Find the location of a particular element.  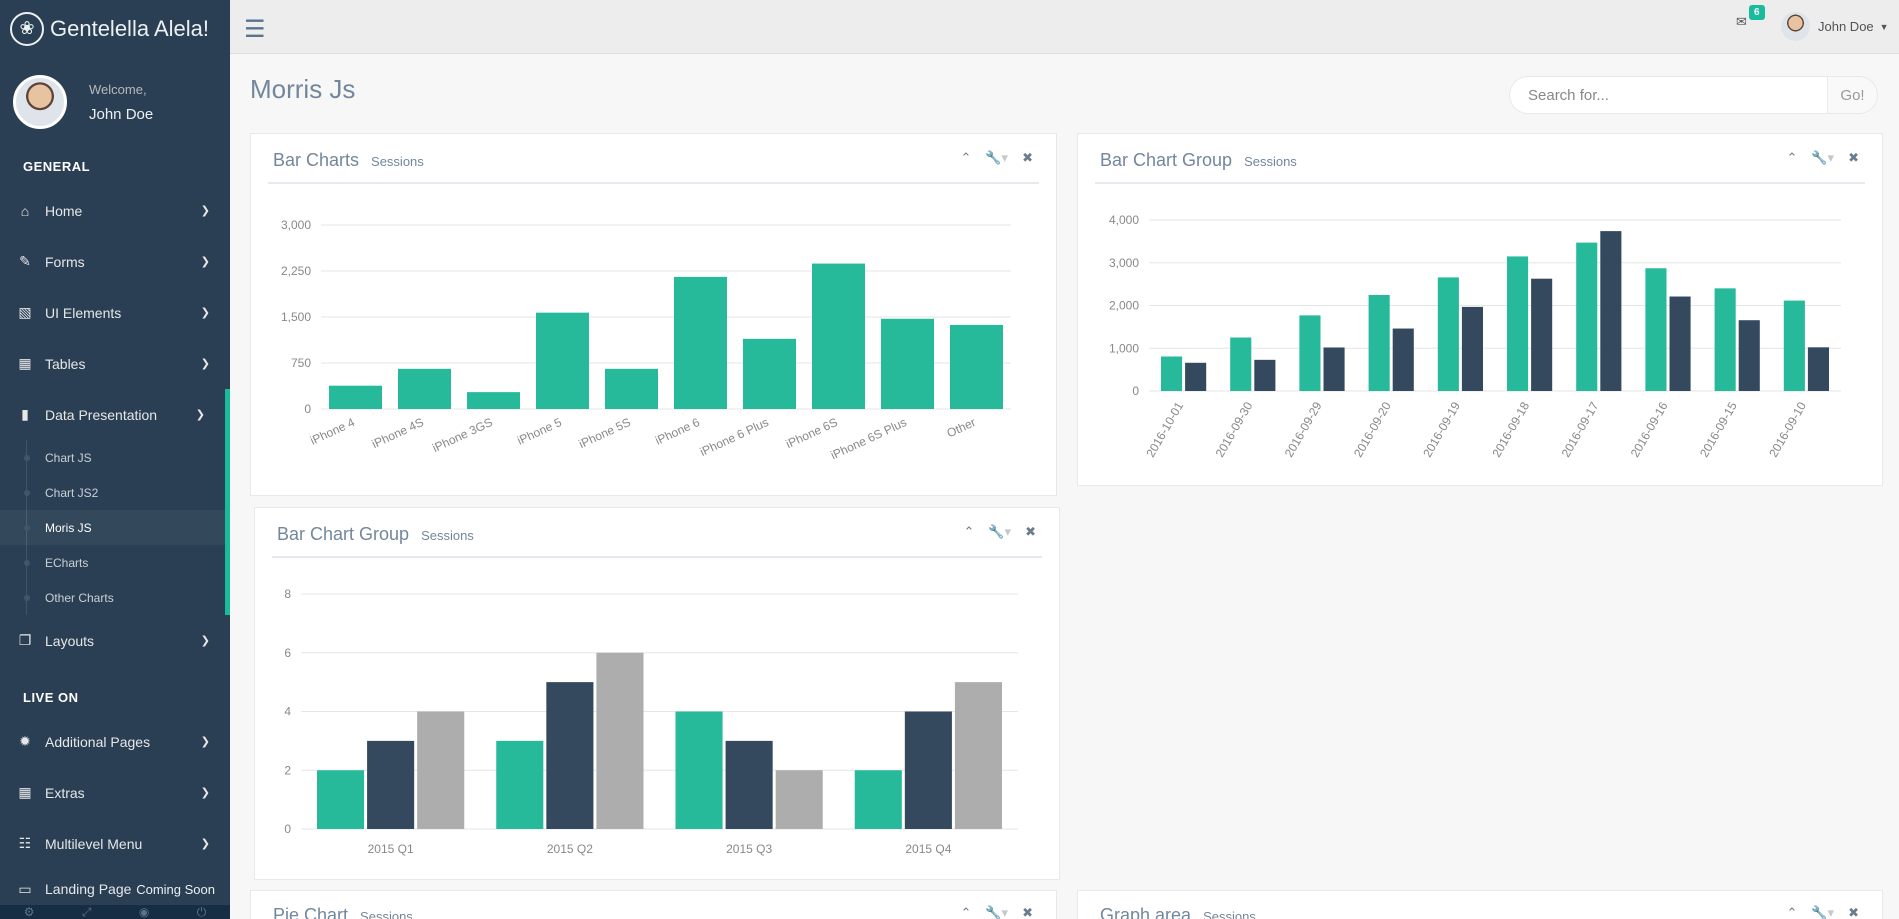

sidebar-item-ui-elements: ▧ UI Elements ❯ is located at coordinates (115, 312).